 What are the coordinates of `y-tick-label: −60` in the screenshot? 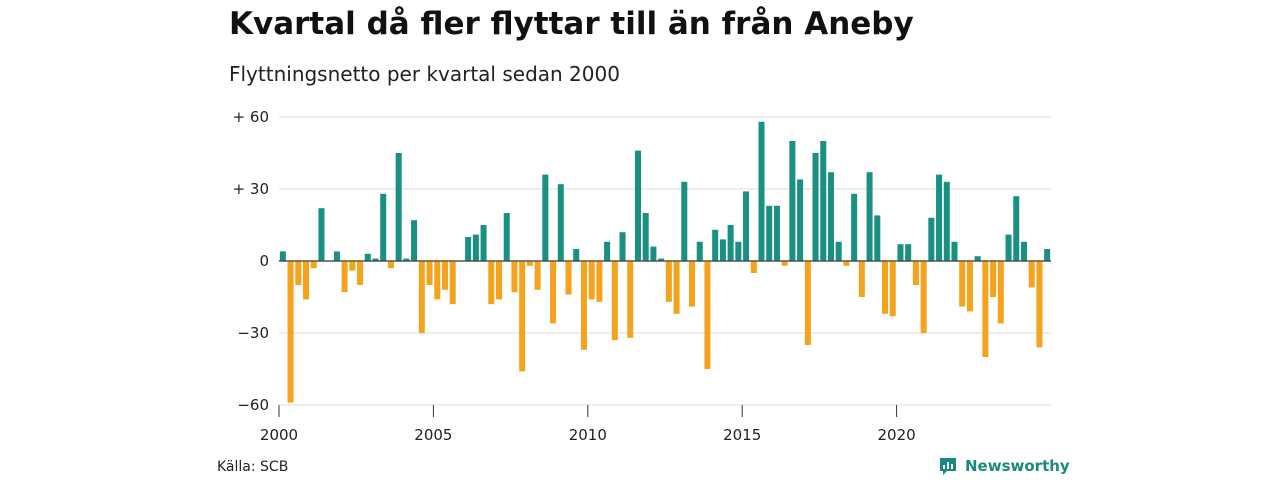 It's located at (253, 405).